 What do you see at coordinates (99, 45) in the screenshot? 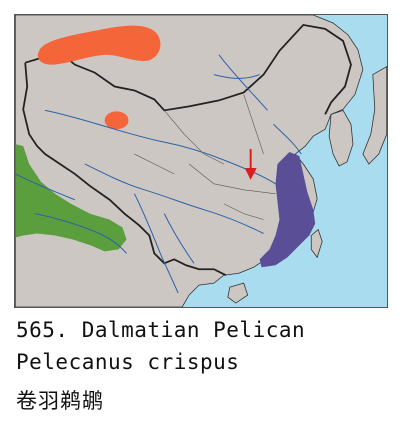
I see `range-orange-breeding-north` at bounding box center [99, 45].